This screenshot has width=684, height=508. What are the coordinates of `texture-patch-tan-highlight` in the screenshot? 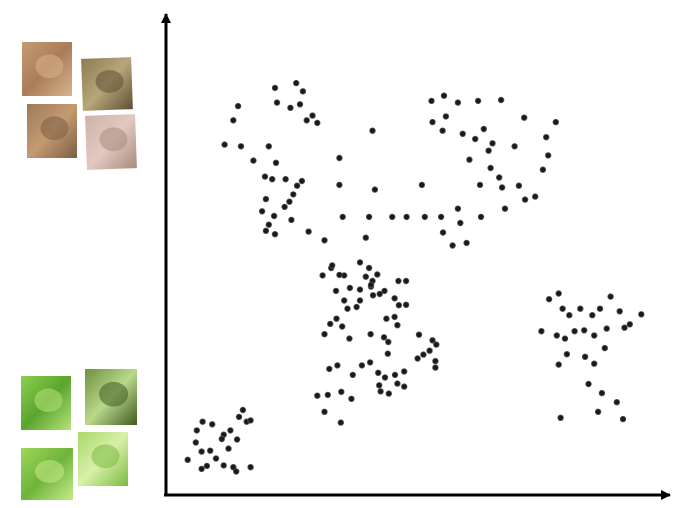 It's located at (49, 66).